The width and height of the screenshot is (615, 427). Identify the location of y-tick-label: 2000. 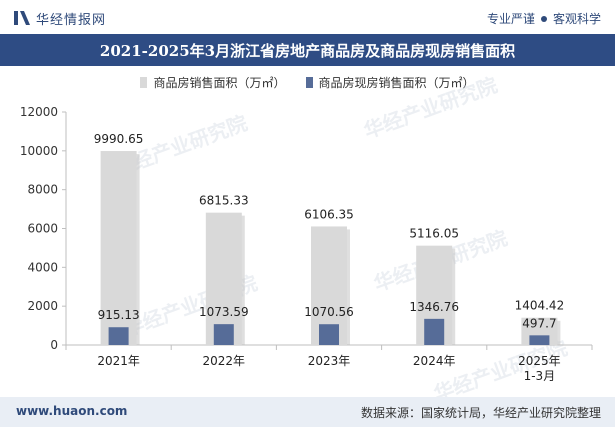
(42, 306).